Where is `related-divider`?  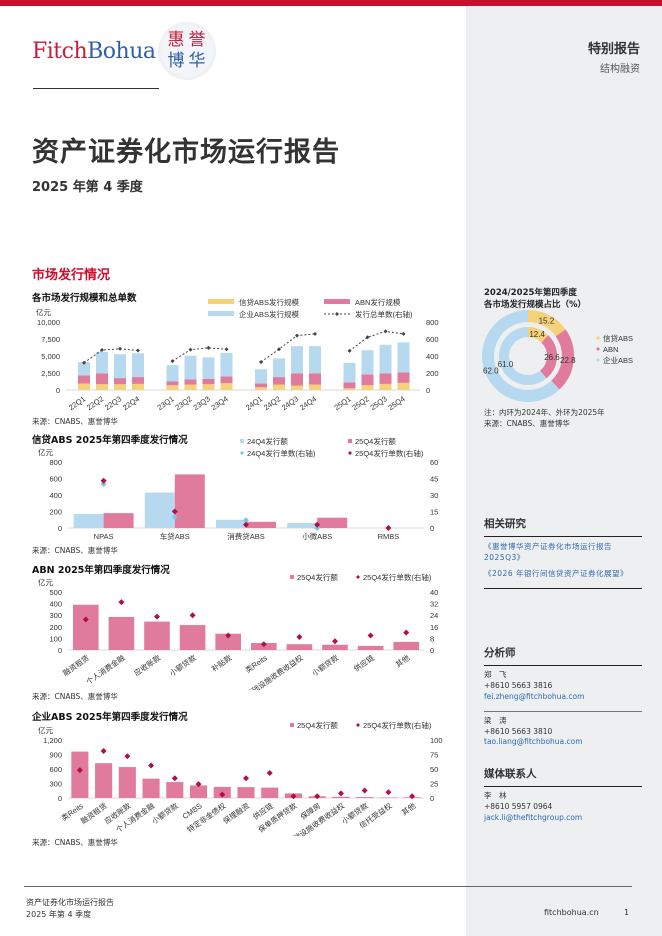 related-divider is located at coordinates (563, 588).